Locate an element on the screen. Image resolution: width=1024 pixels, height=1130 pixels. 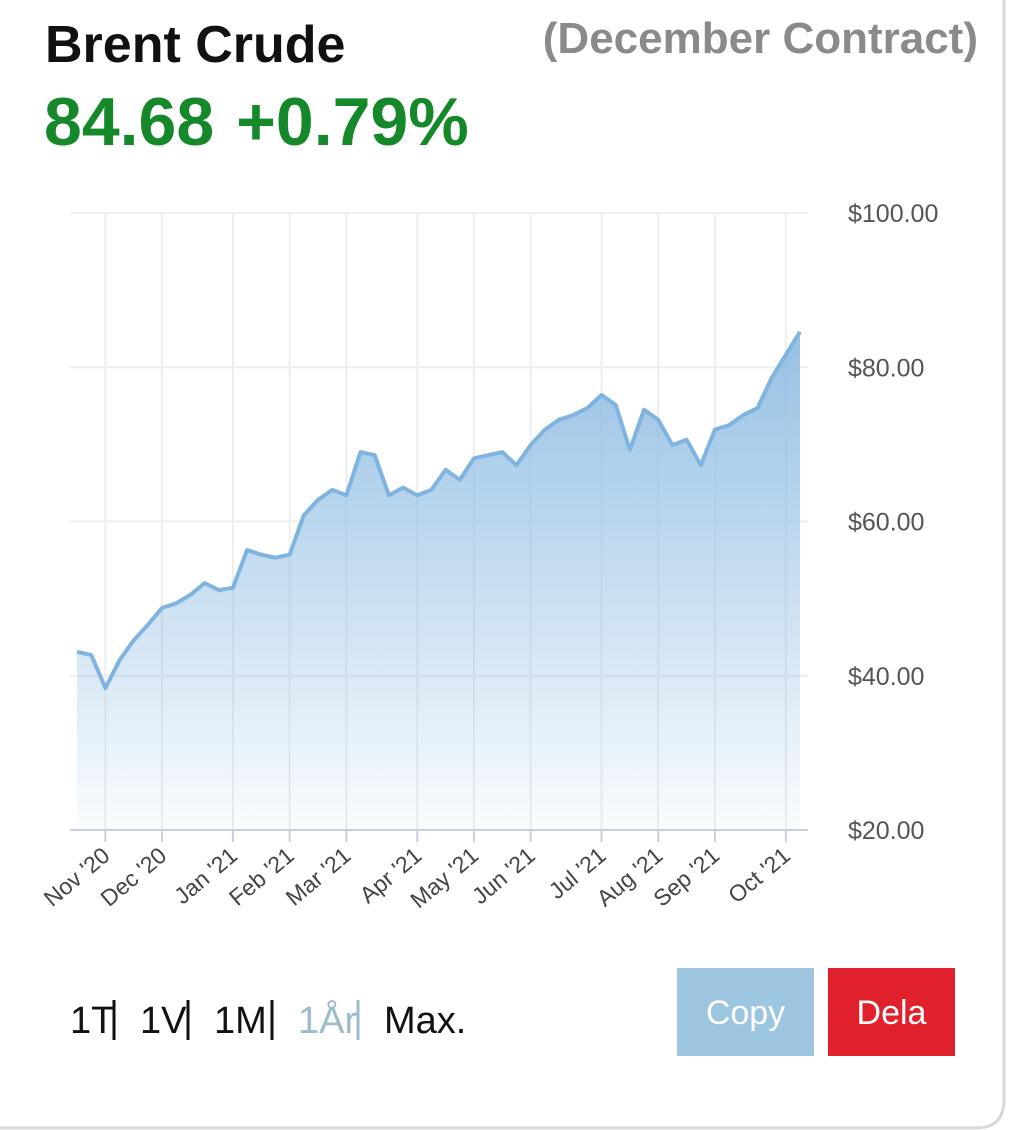
chart-title: Brent Crude is located at coordinates (195, 45).